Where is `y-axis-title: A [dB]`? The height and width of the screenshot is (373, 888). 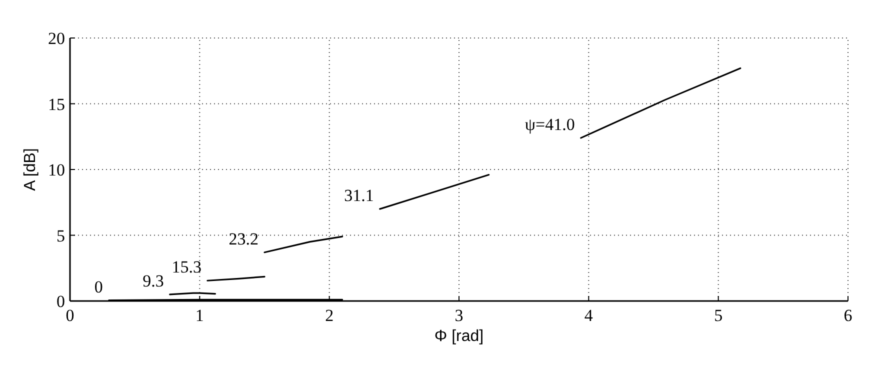
y-axis-title: A [dB] is located at coordinates (30, 169).